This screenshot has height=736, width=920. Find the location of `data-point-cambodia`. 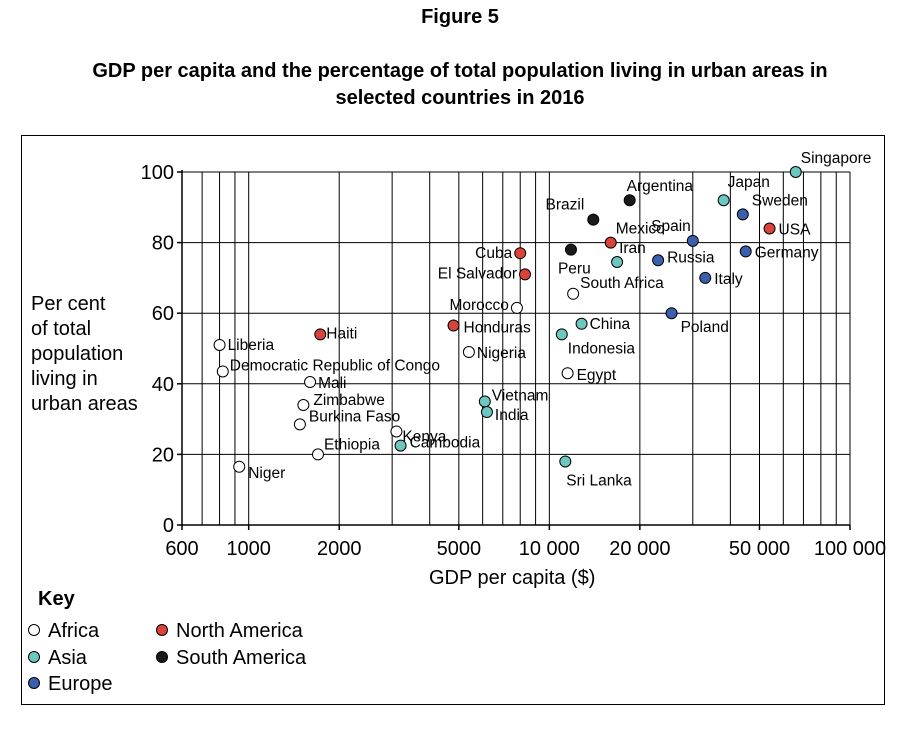

data-point-cambodia is located at coordinates (400, 445).